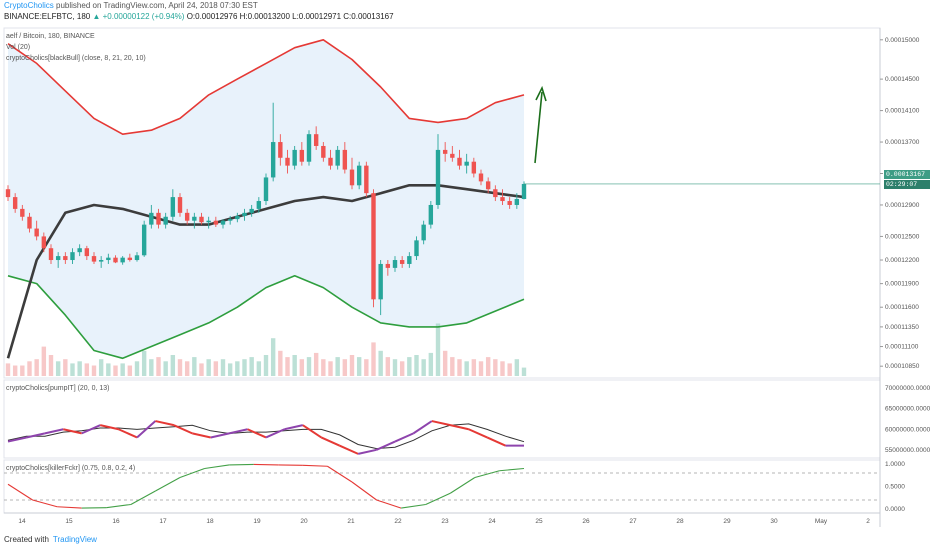  What do you see at coordinates (908, 409) in the screenshot?
I see `pumpit-tick-label: 65000000.0000` at bounding box center [908, 409].